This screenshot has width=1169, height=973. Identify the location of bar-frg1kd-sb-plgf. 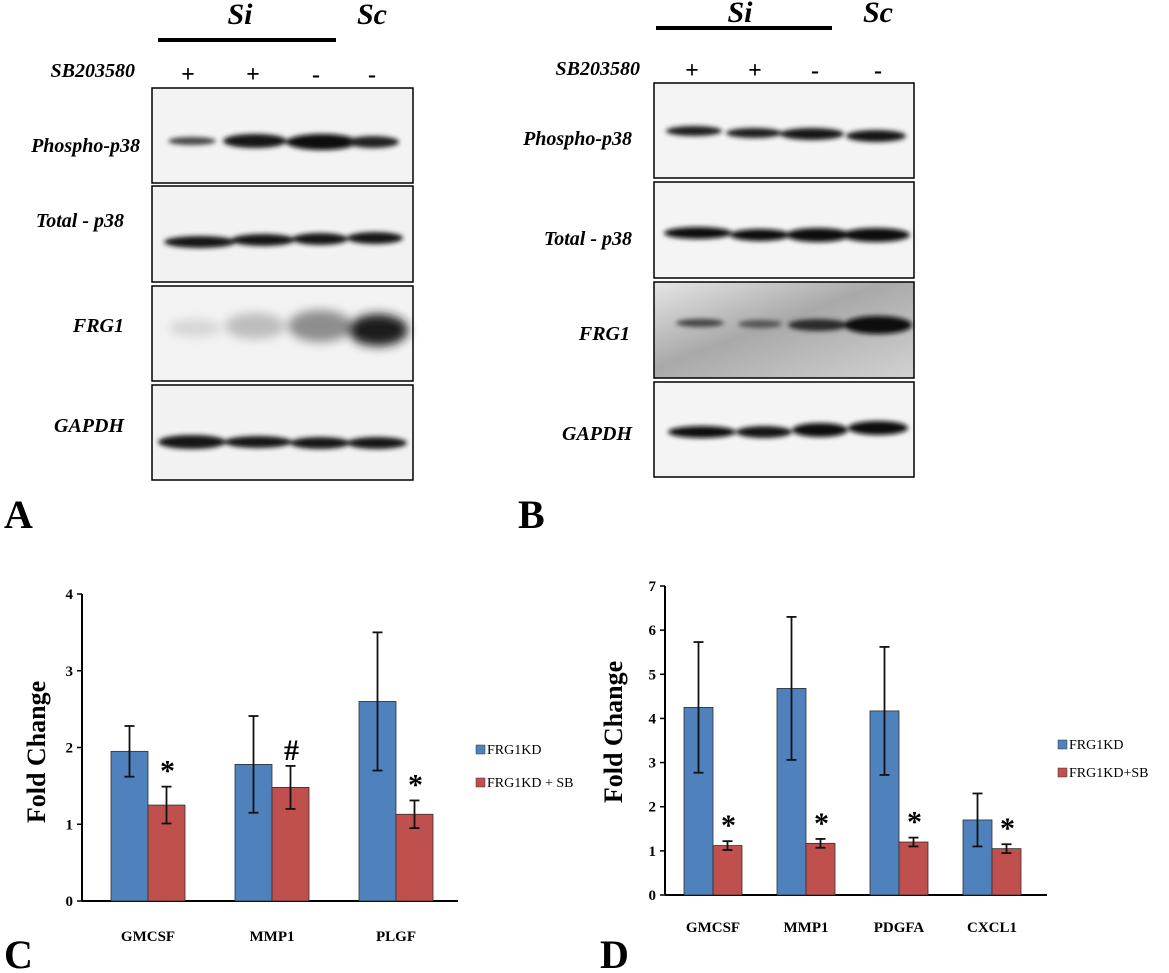
(414, 857).